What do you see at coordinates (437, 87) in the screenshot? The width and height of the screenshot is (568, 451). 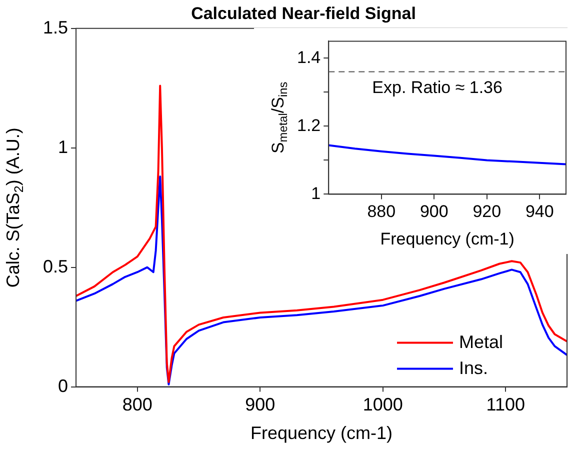 I see `ref-line-label: Exp. Ratio ≈ 1.36` at bounding box center [437, 87].